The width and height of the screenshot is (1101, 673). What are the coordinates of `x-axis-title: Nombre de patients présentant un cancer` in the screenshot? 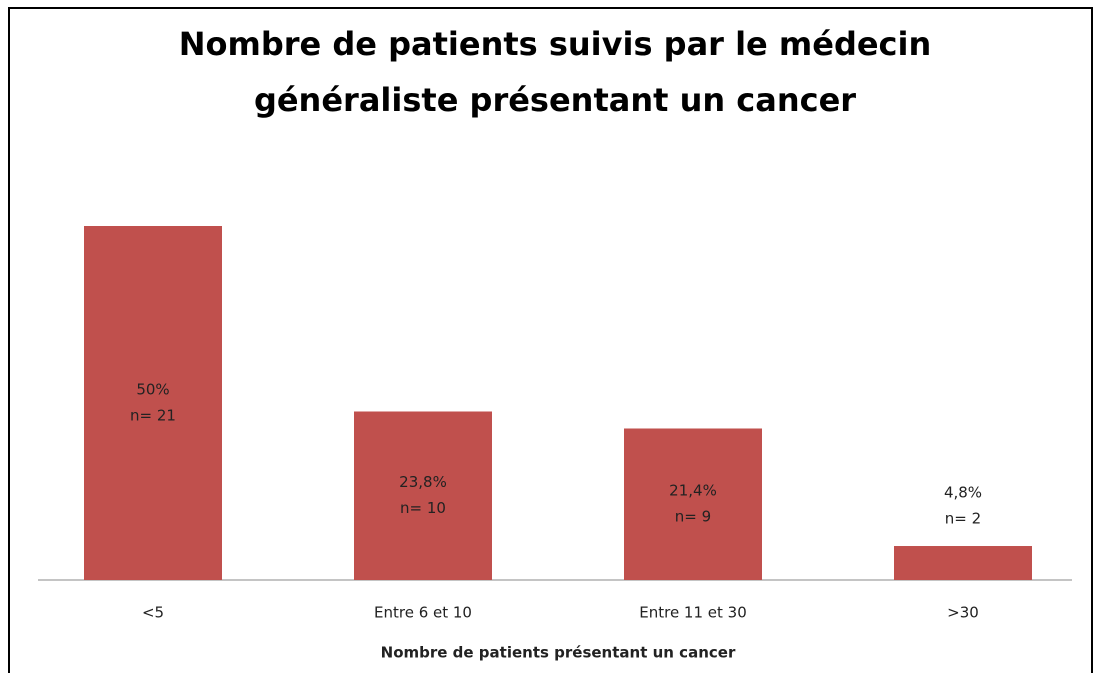 It's located at (558, 653).